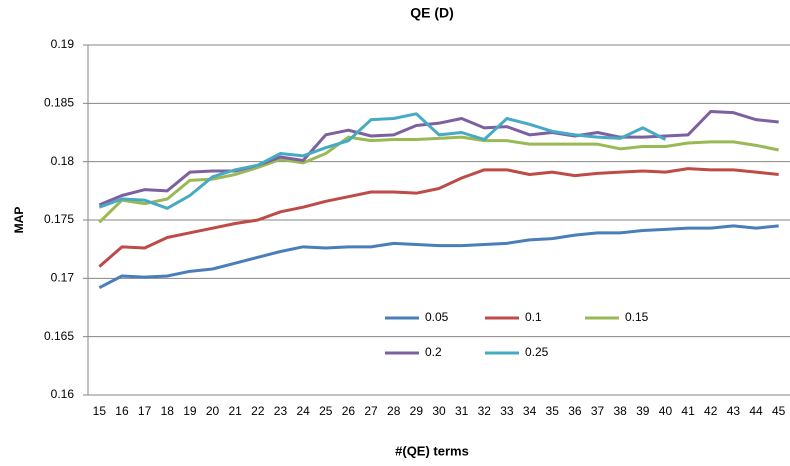  I want to click on x-tick-label: 22, so click(258, 411).